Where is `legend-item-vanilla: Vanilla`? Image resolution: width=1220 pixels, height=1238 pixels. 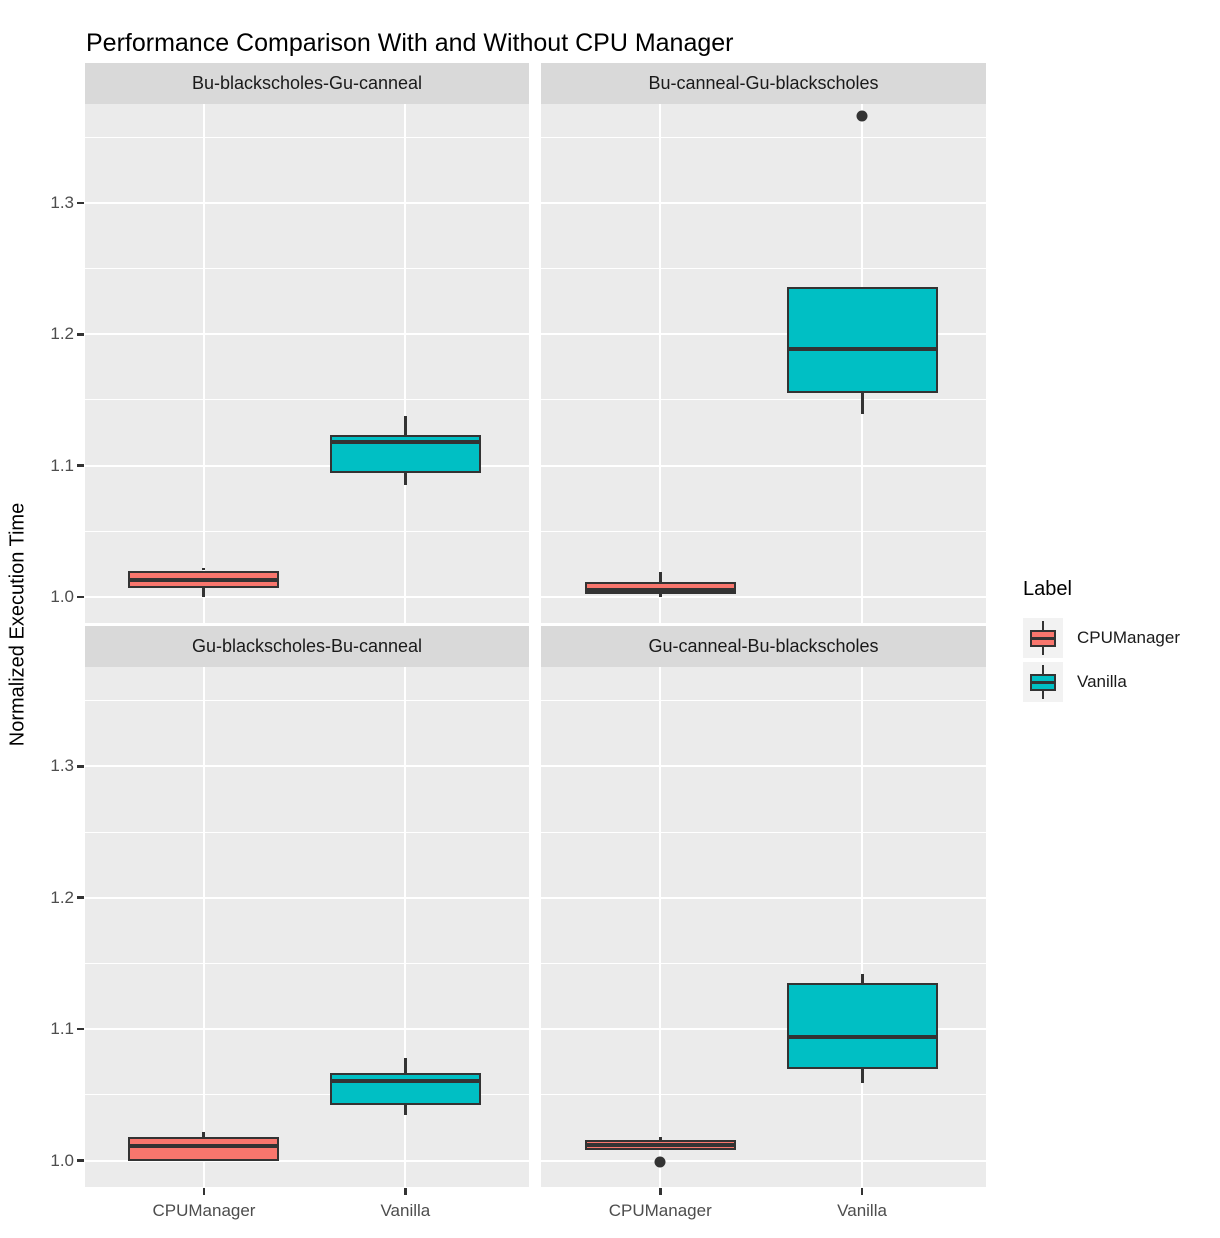 legend-item-vanilla: Vanilla is located at coordinates (1121, 682).